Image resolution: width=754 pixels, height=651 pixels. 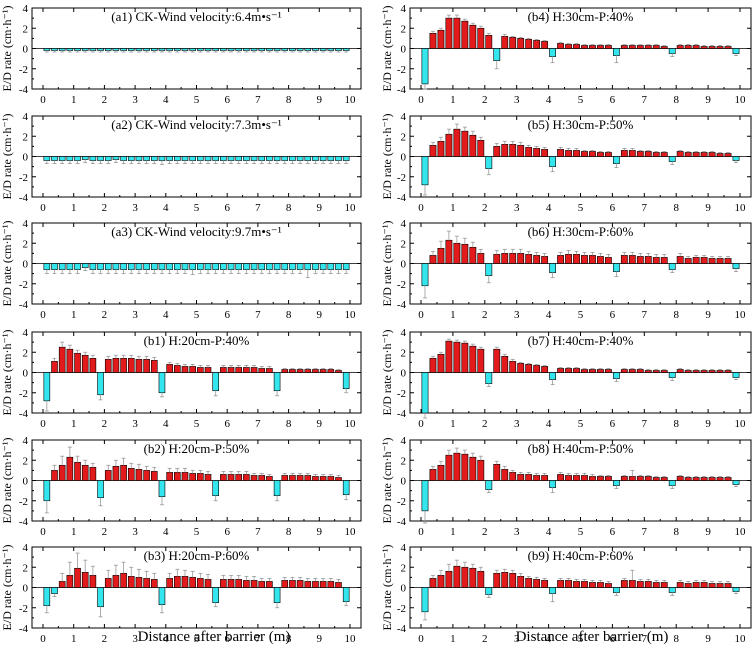 What do you see at coordinates (43, 424) in the screenshot?
I see `x-tick-label: 0` at bounding box center [43, 424].